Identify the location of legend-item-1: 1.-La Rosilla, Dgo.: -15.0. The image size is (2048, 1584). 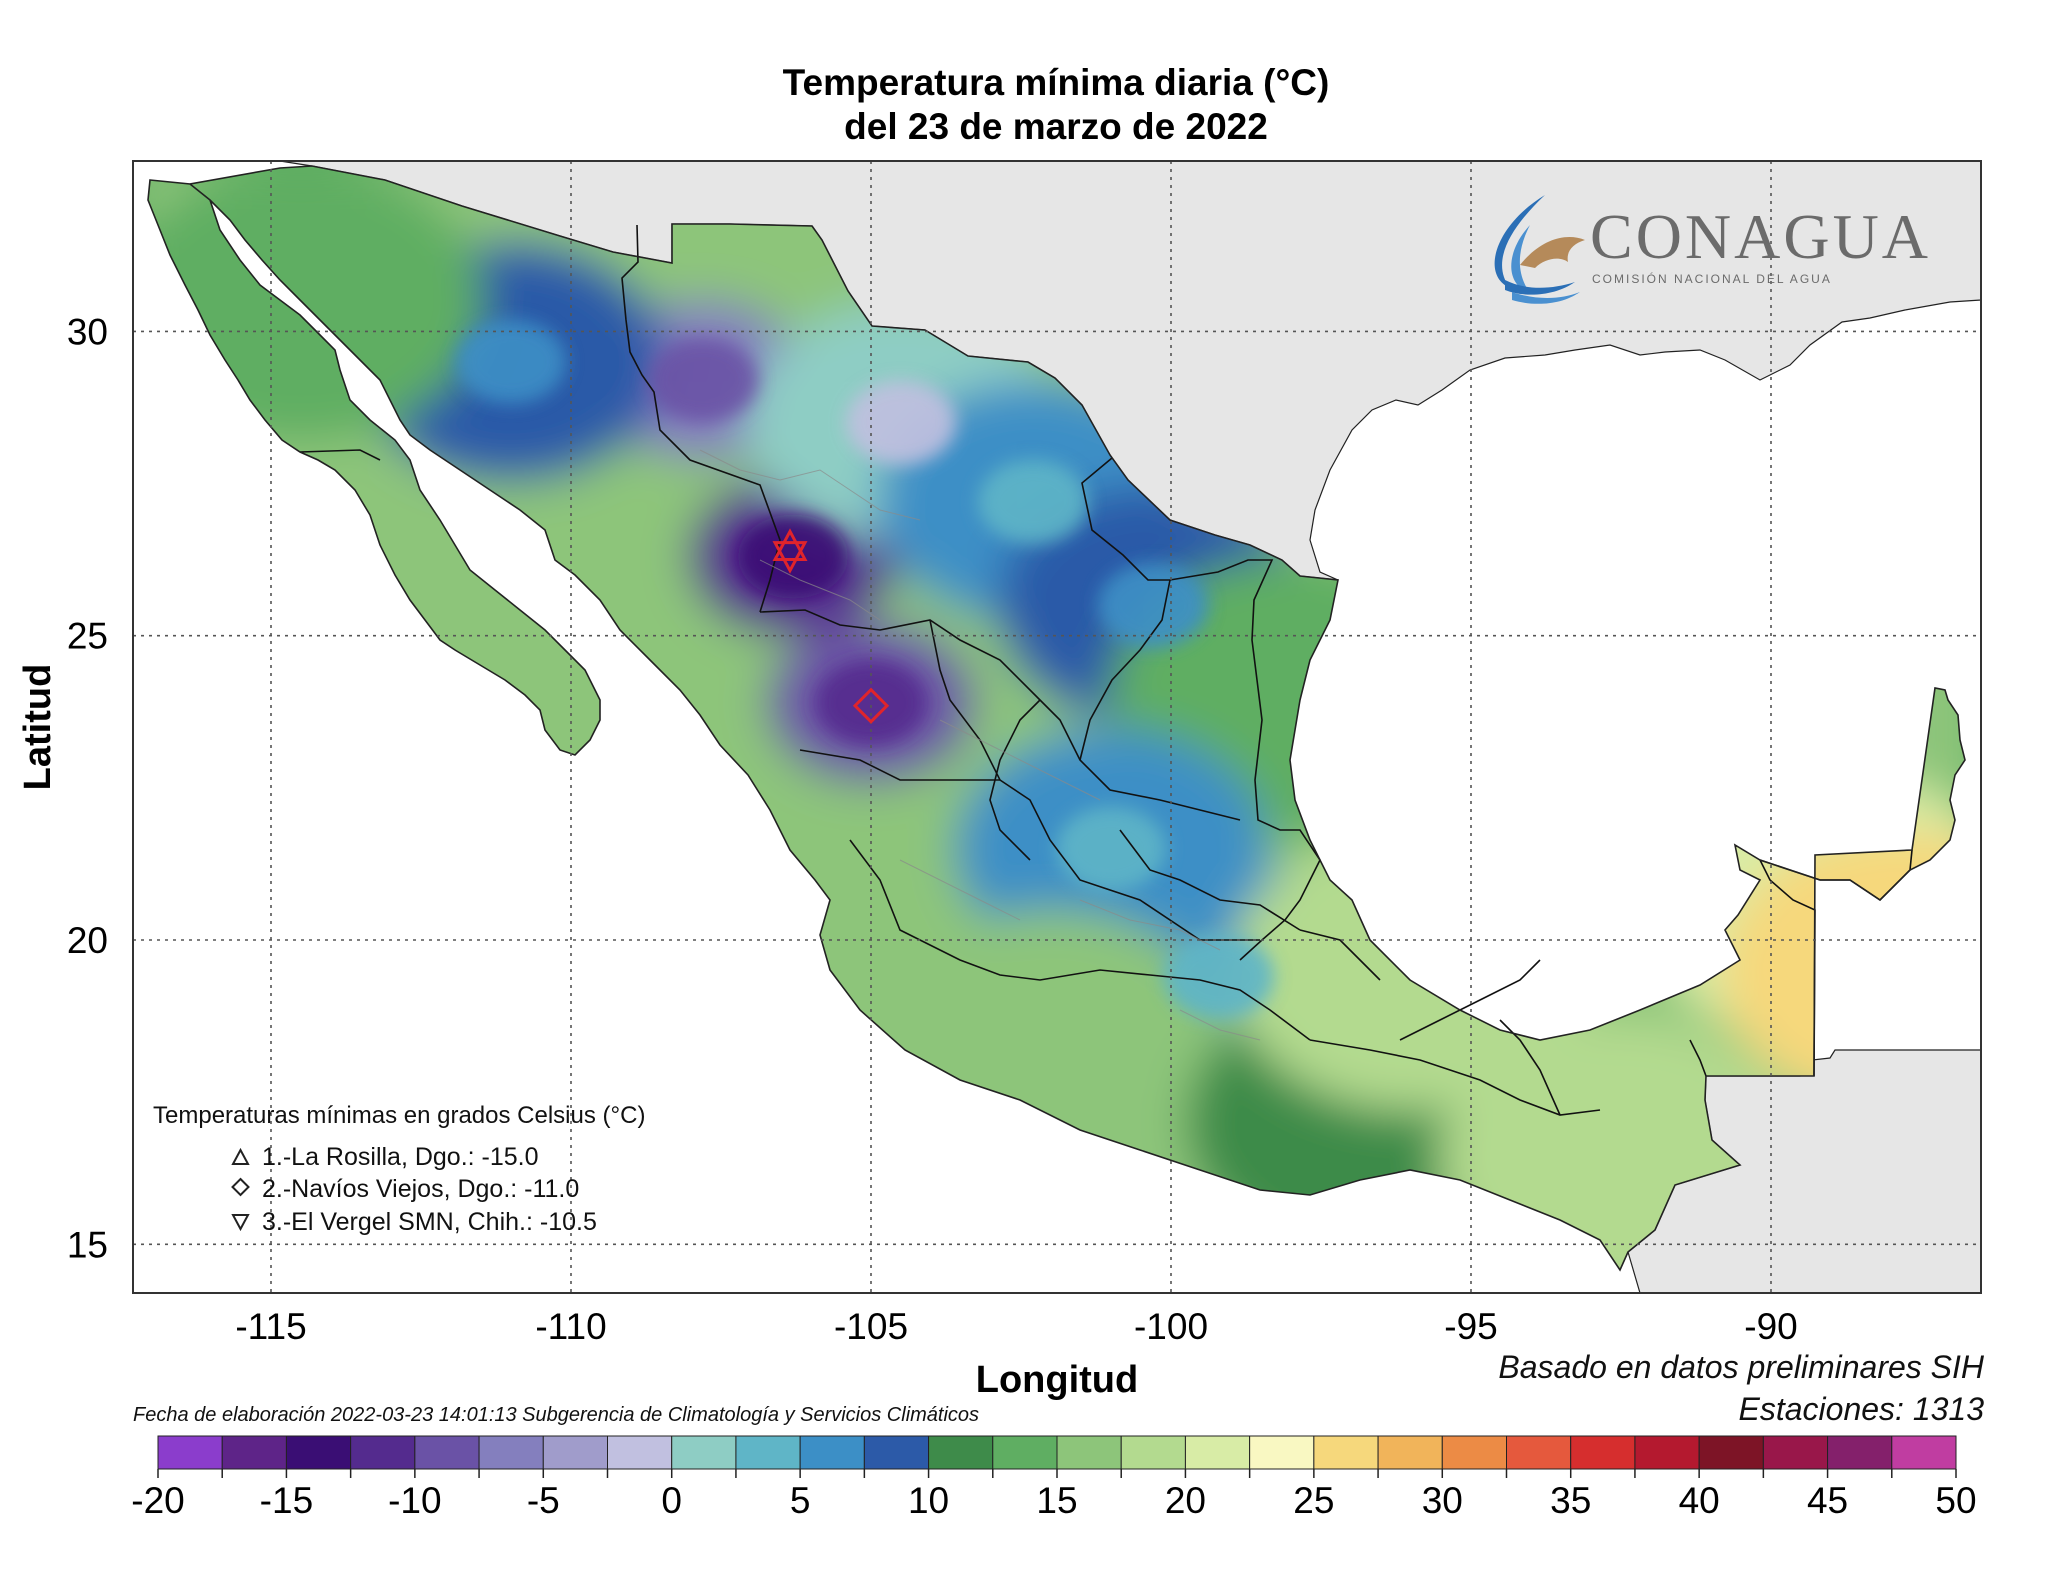
(385, 1157).